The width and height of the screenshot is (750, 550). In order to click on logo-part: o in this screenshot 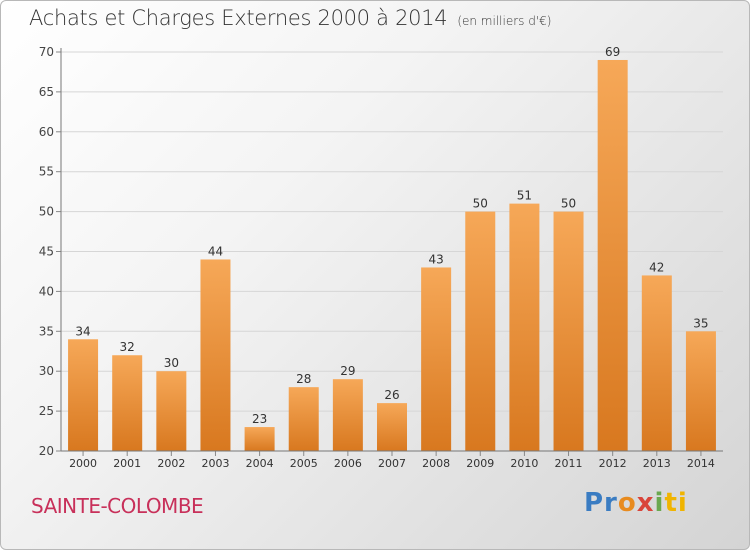, I will do `click(627, 503)`.